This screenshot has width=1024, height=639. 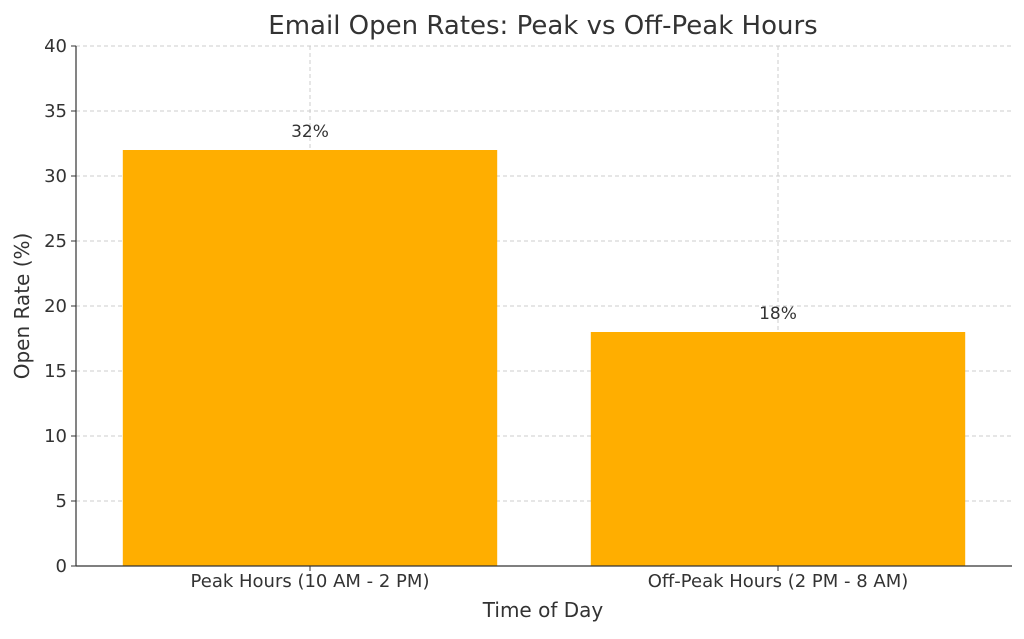 I want to click on y-tick-label: 25, so click(x=55, y=241).